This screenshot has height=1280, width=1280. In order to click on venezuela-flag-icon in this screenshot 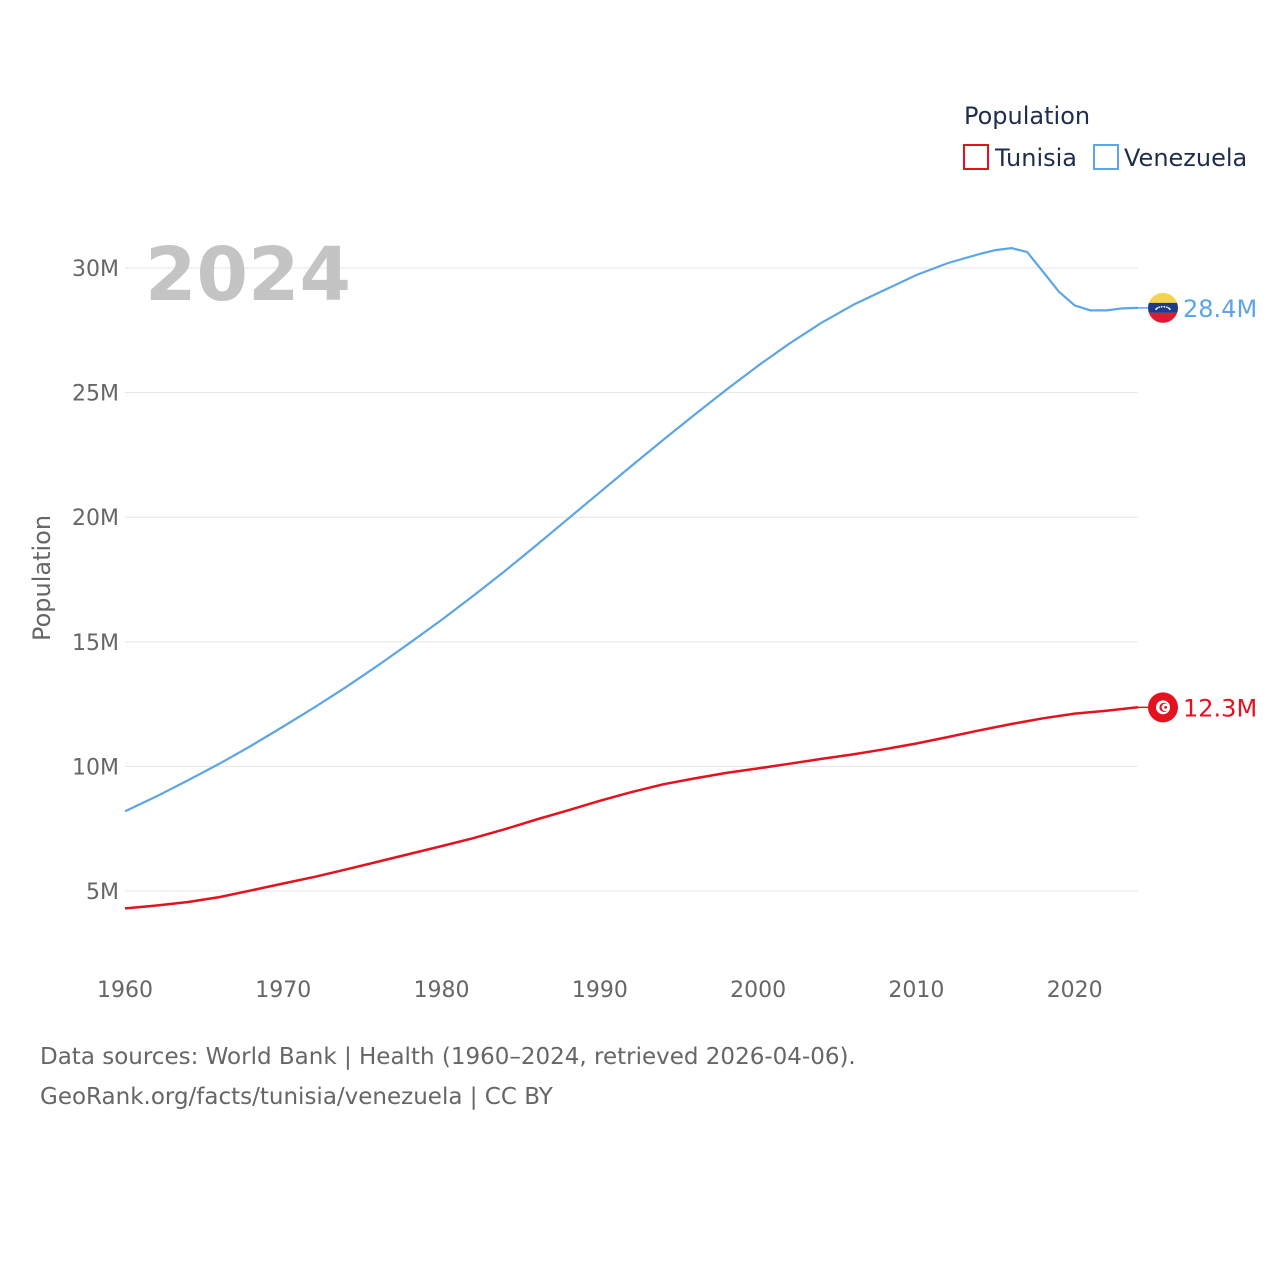, I will do `click(1163, 307)`.